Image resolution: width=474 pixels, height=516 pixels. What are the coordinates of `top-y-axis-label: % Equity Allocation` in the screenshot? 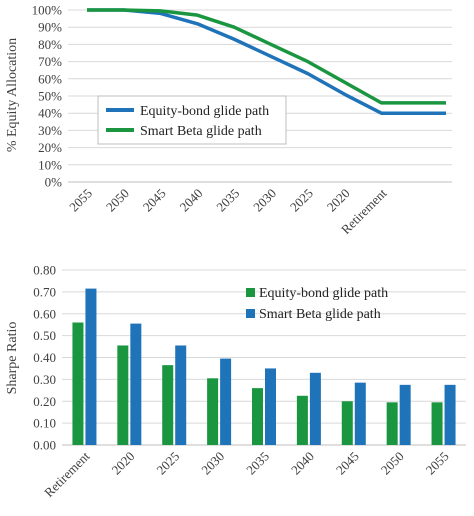 It's located at (12, 95).